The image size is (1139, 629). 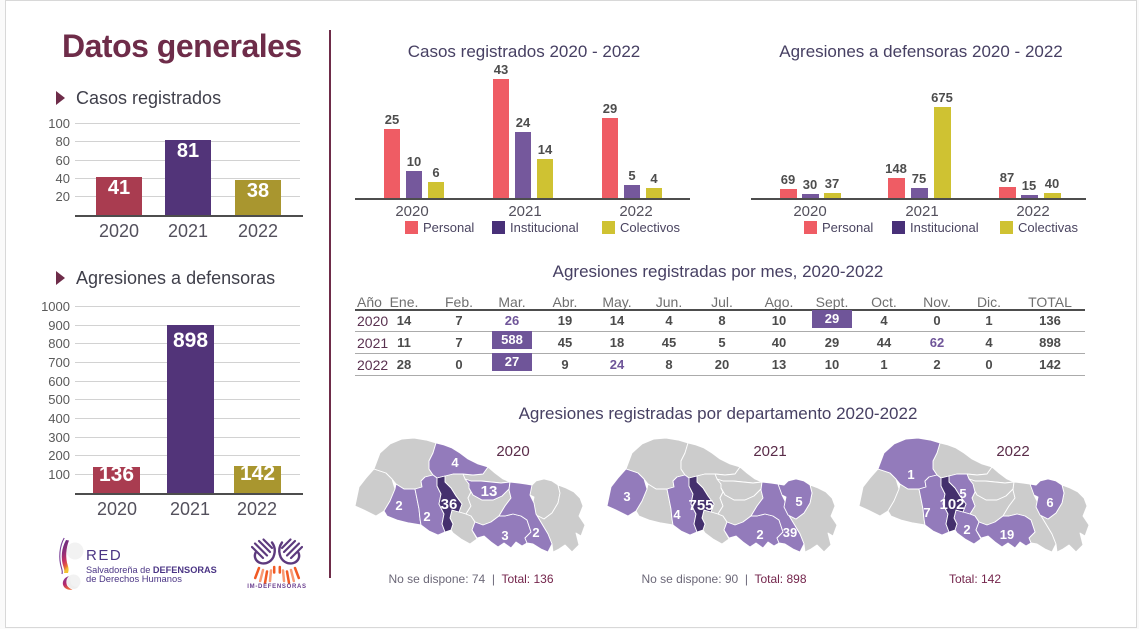 What do you see at coordinates (951, 504) in the screenshot?
I see `svg-text: 102` at bounding box center [951, 504].